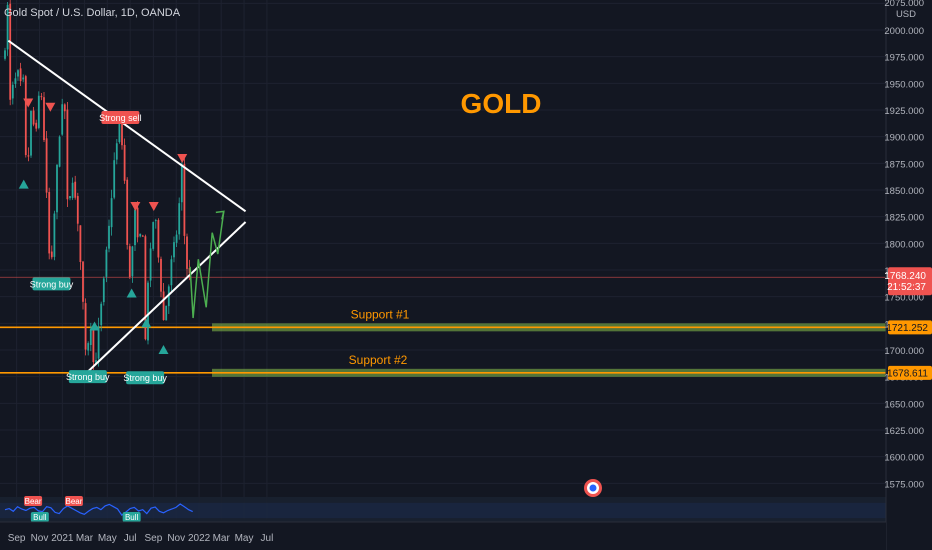 Image resolution: width=932 pixels, height=550 pixels. I want to click on strong-buy-badge, so click(145, 378).